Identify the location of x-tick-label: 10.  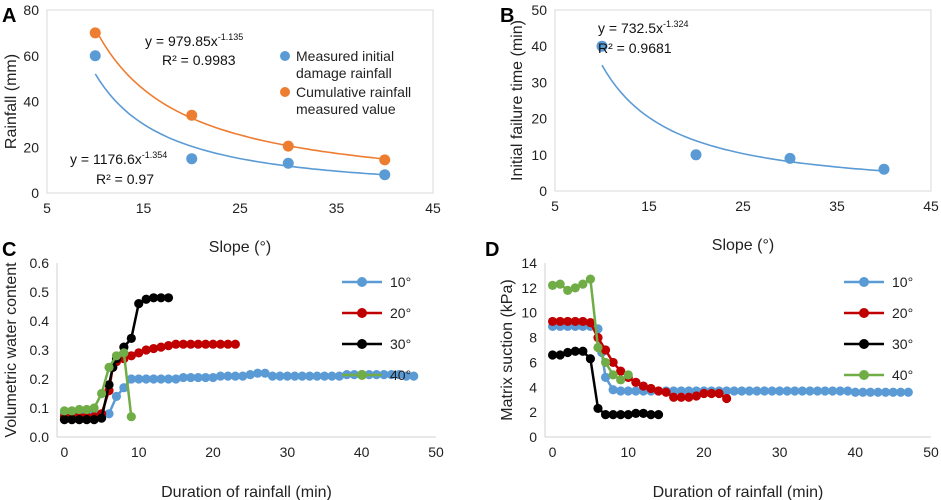
(139, 452).